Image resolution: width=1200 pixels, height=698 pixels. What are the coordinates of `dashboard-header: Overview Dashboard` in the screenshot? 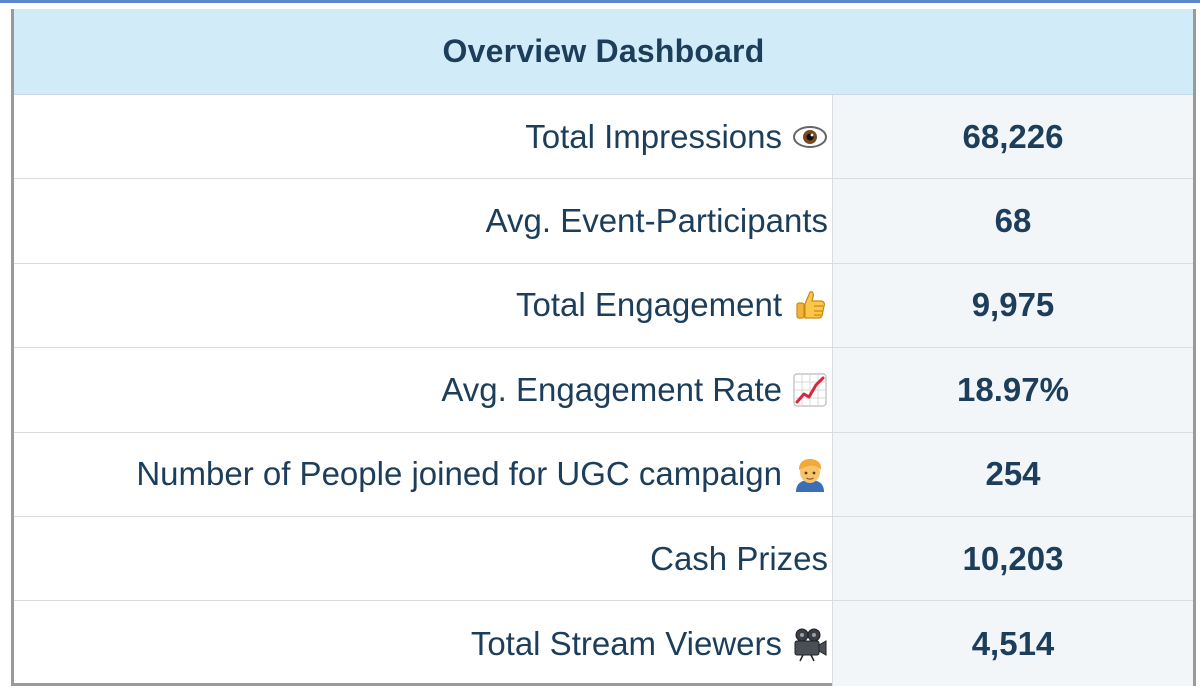 It's located at (603, 52).